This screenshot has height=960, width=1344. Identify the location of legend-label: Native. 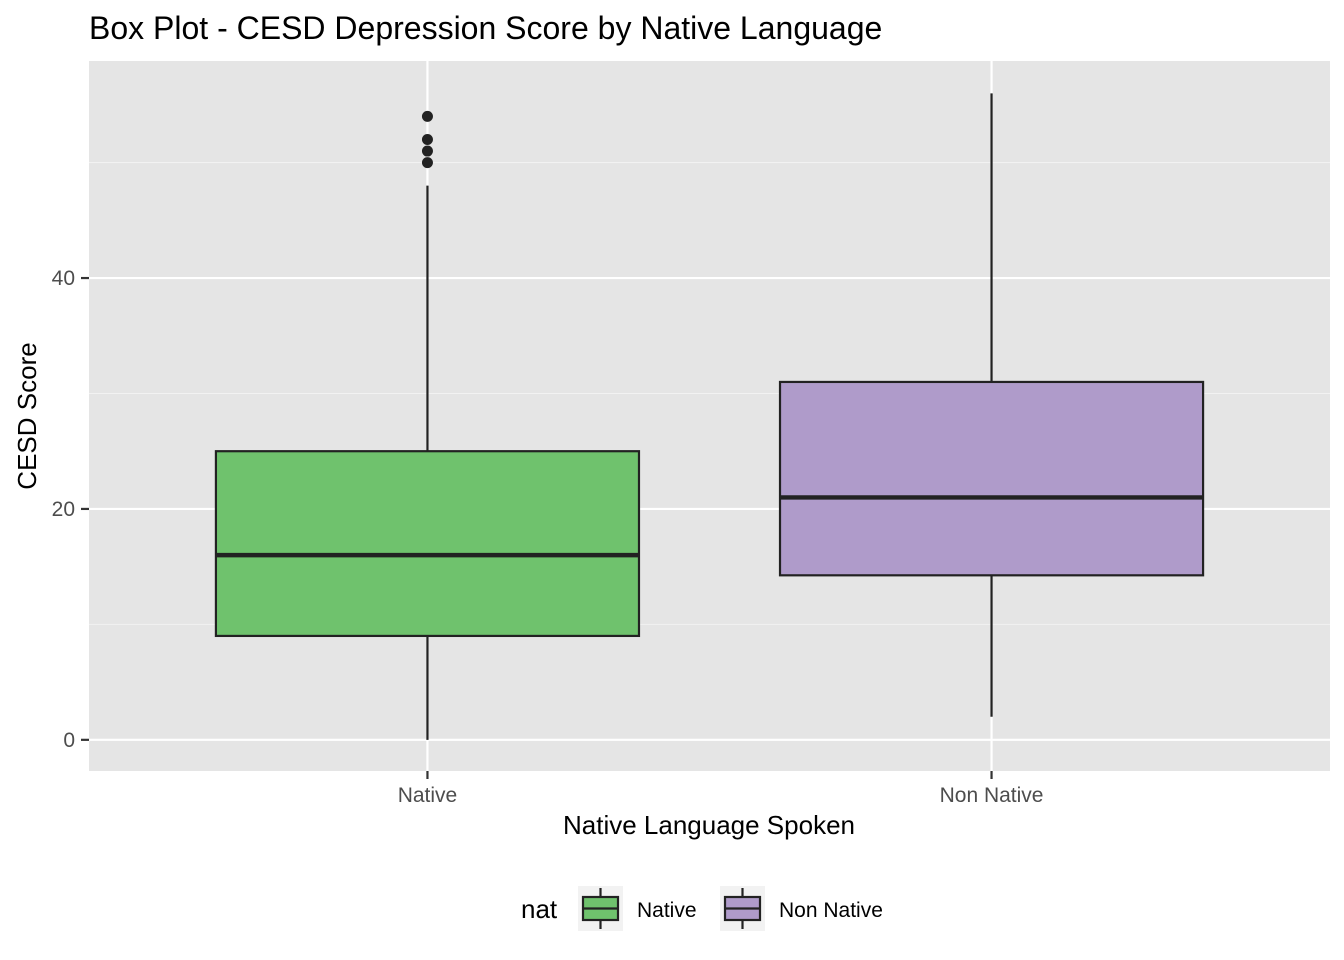
(667, 910).